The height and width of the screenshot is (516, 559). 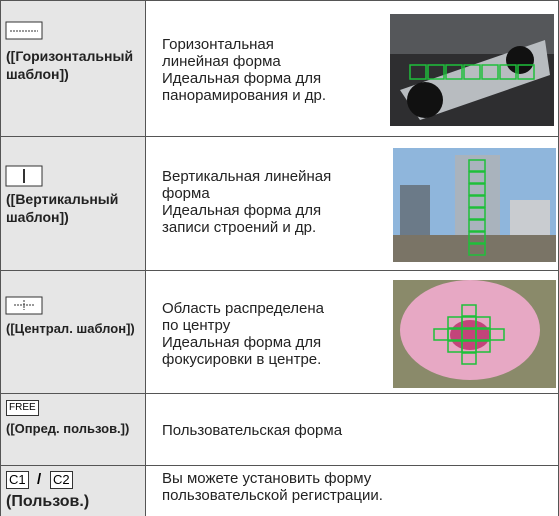 I want to click on description-line: Область распределена, so click(x=243, y=308).